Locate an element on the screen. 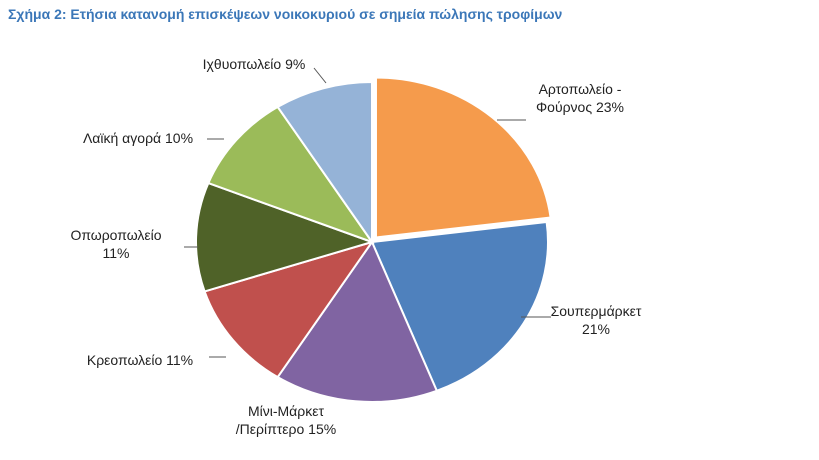  slice-label-line: Φούρνος 23% is located at coordinates (580, 107).